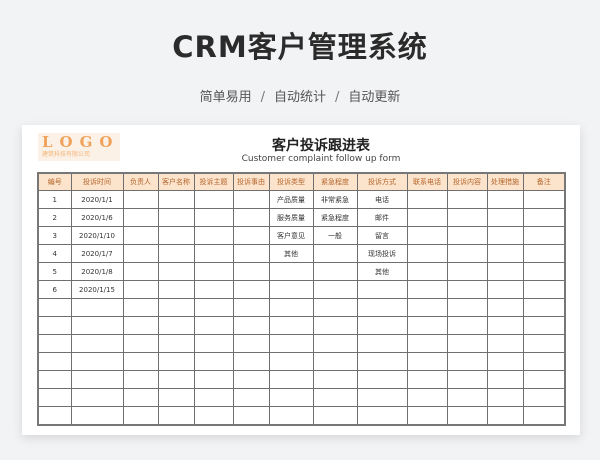 This screenshot has width=600, height=460. I want to click on table-cell: 5, so click(54, 271).